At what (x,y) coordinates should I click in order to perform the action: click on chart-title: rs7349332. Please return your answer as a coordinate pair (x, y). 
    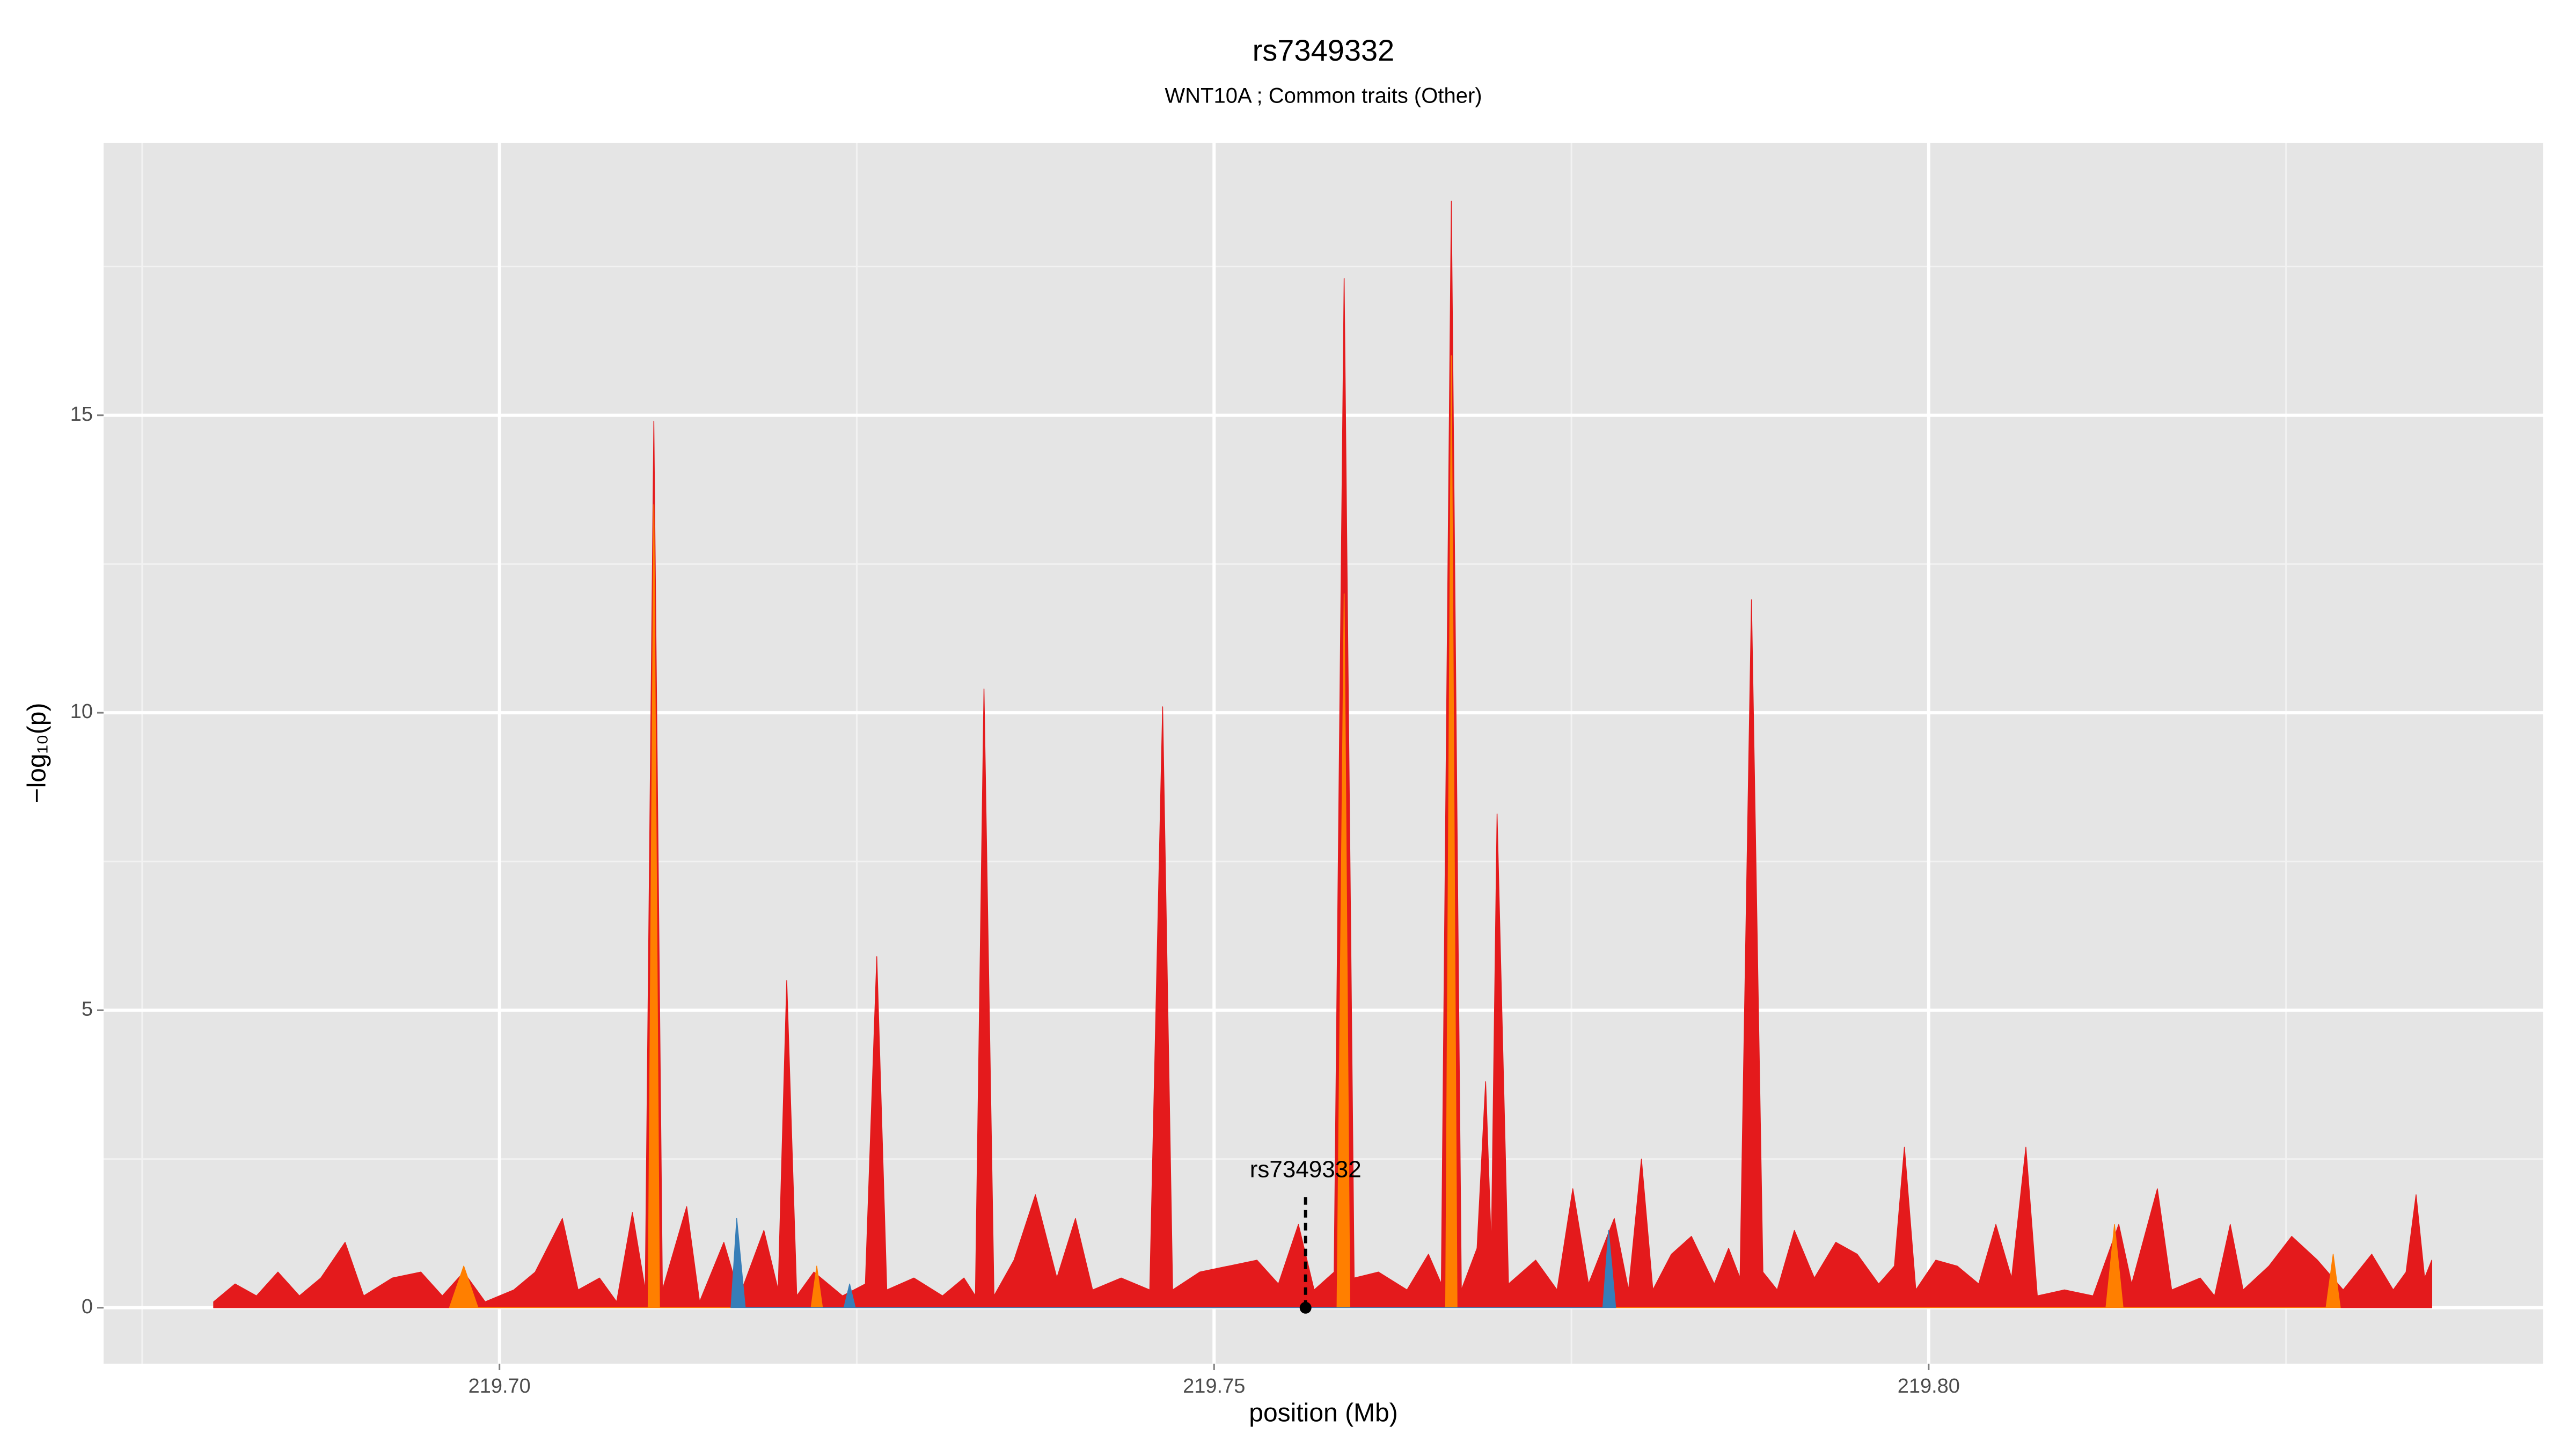
    Looking at the image, I should click on (1324, 50).